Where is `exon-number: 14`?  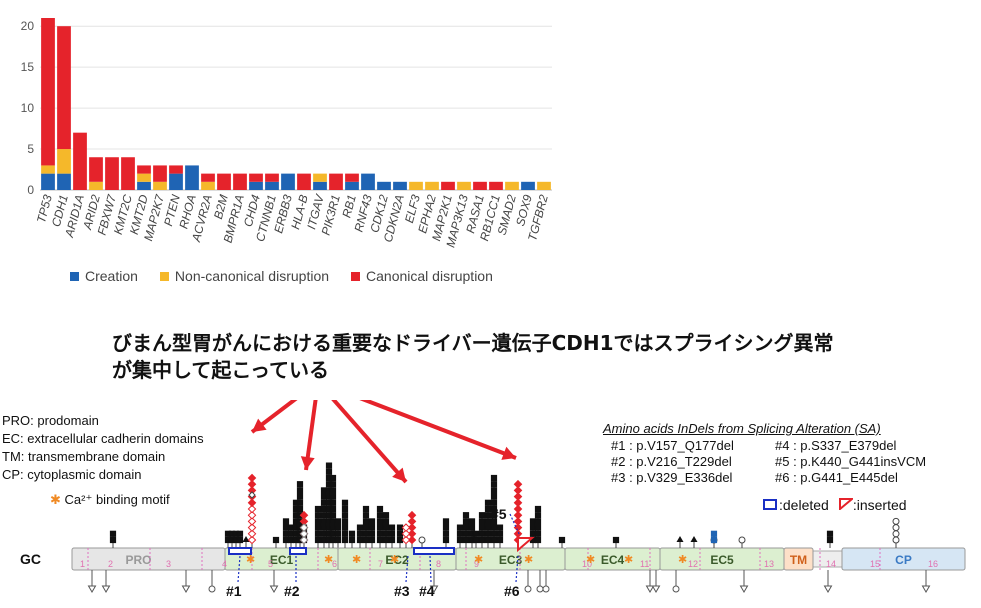
exon-number: 14 is located at coordinates (831, 564).